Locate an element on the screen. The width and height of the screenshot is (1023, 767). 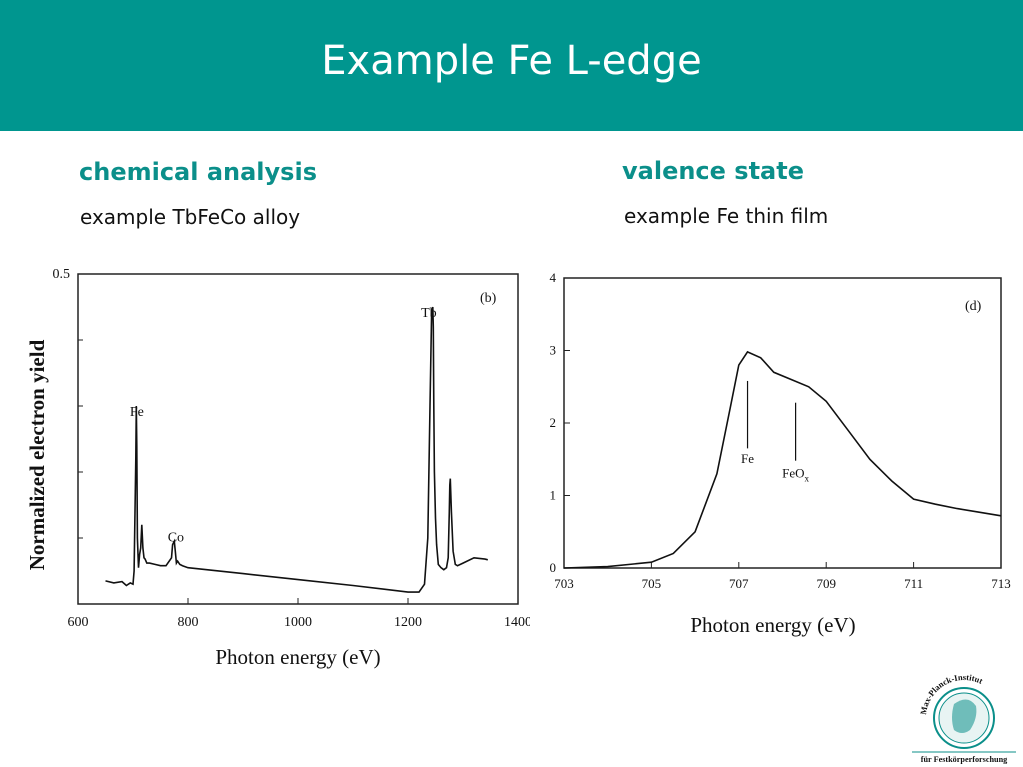
x-tick-label: 707 is located at coordinates (739, 583).